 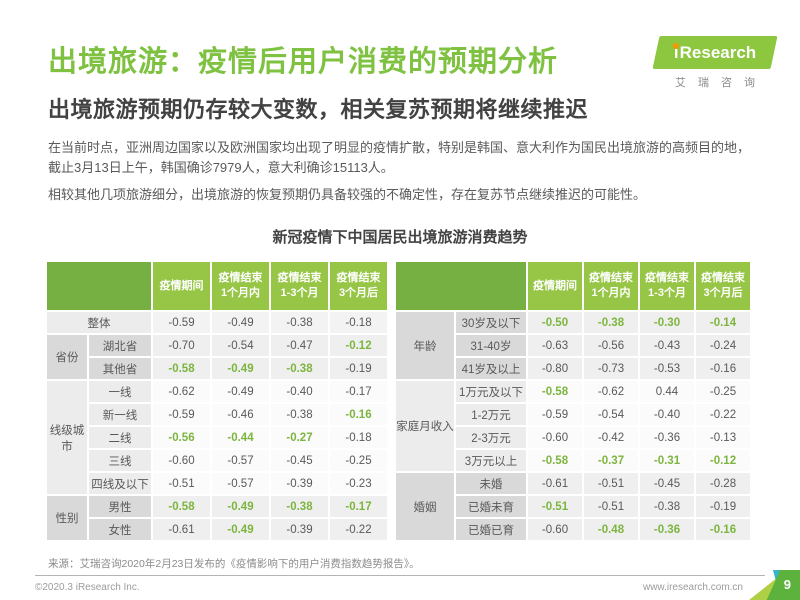 I want to click on table-row: 二线 -0.56 -0.44 -0.27 -0.18, so click(x=217, y=437).